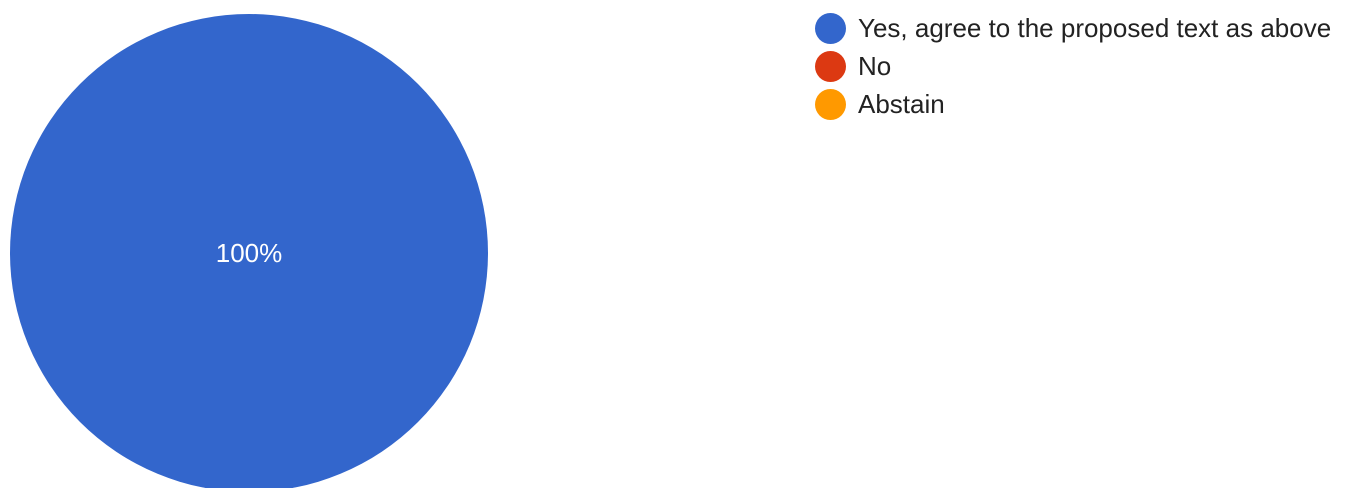  I want to click on legend-label-abstain: Abstain, so click(901, 104).